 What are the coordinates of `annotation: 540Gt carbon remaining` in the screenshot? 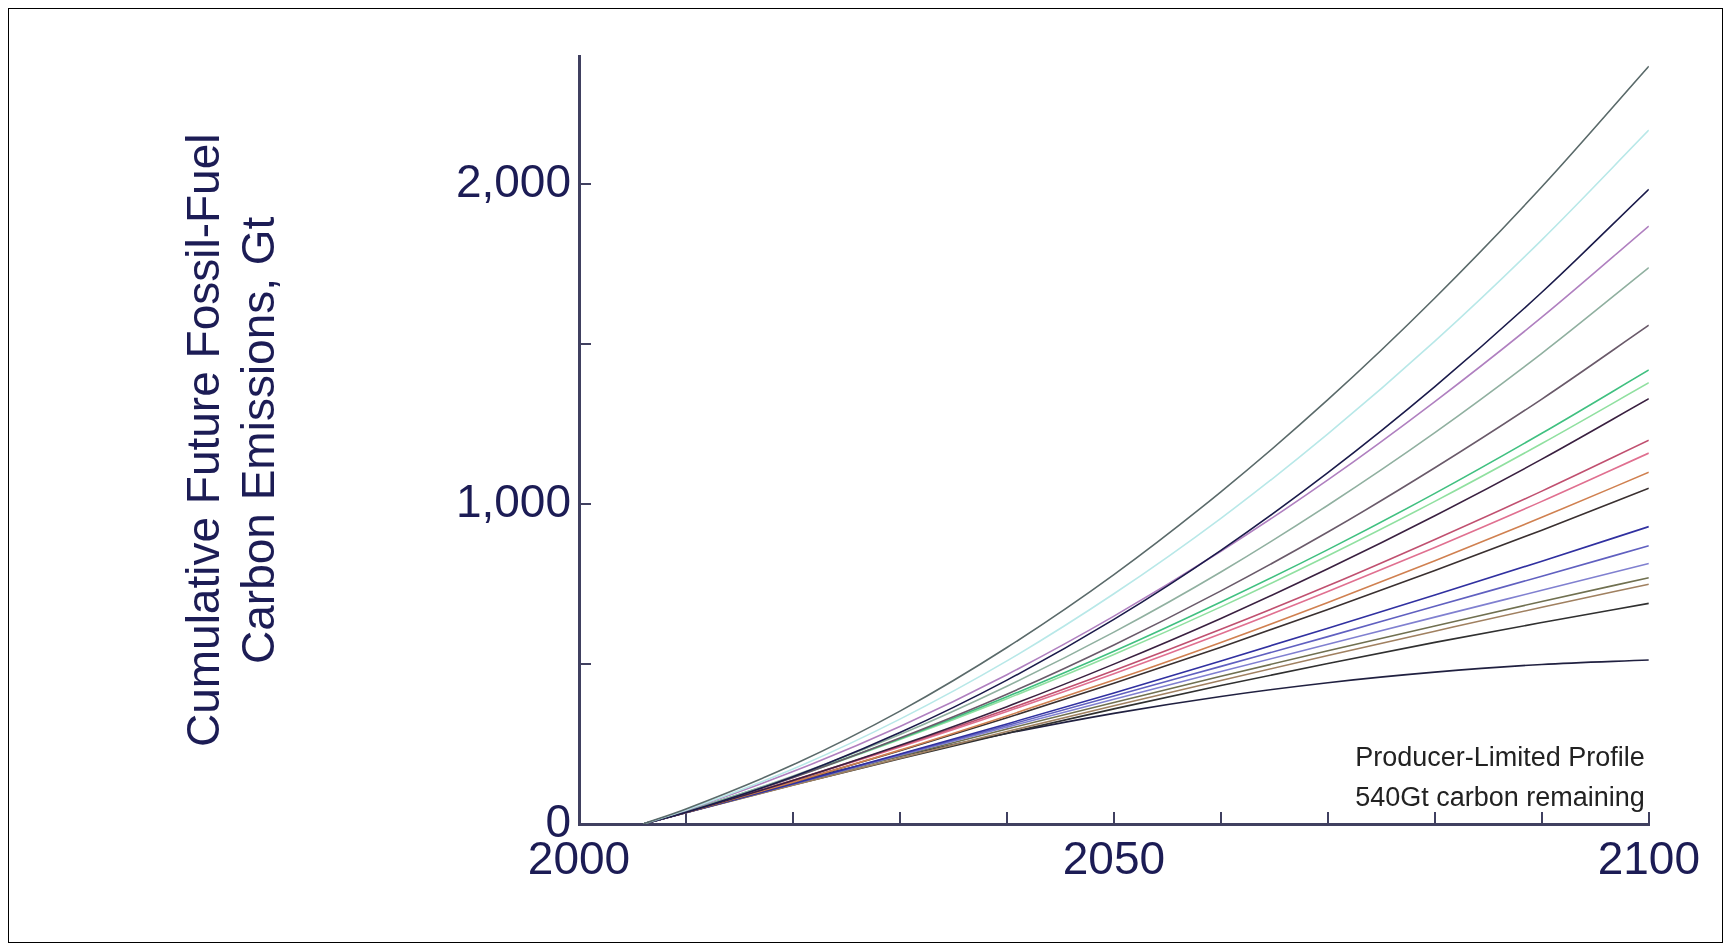 It's located at (1500, 797).